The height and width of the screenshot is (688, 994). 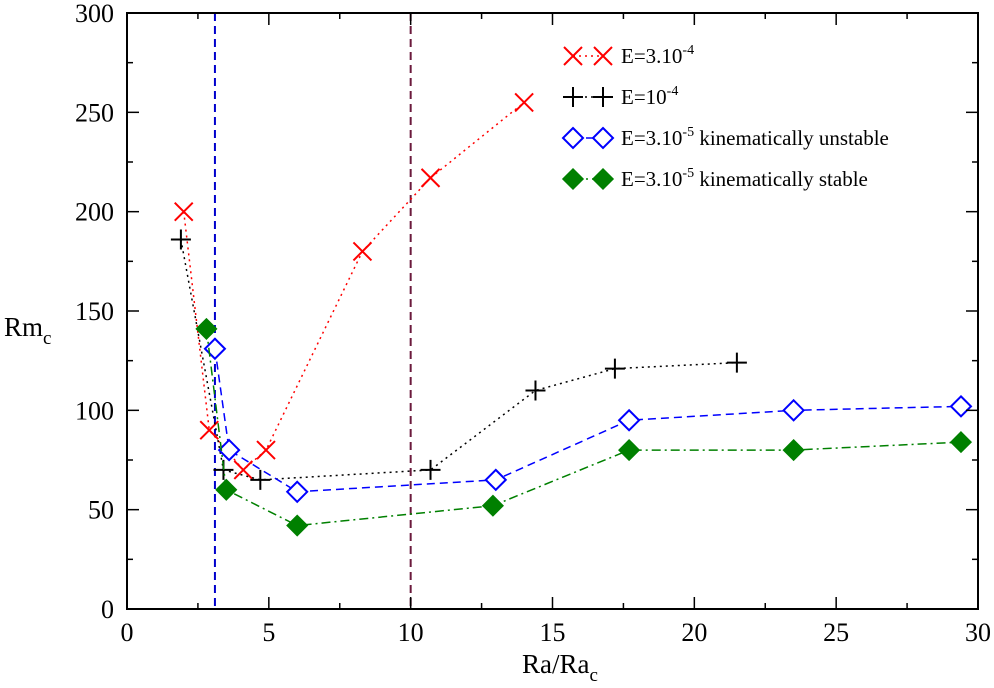 I want to click on y-tick-label: 300, so click(x=94, y=14).